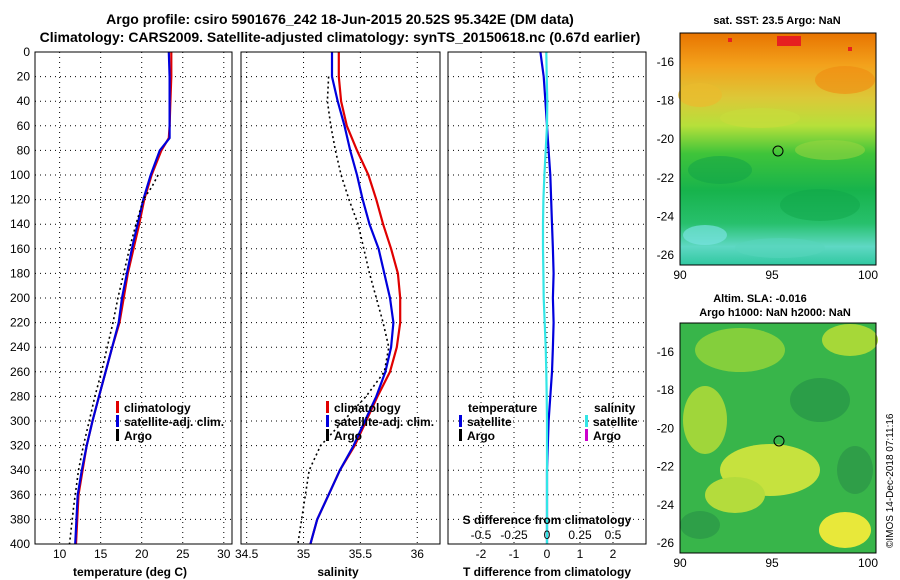 The width and height of the screenshot is (900, 580). What do you see at coordinates (20, 446) in the screenshot?
I see `depth-tick-label: 320` at bounding box center [20, 446].